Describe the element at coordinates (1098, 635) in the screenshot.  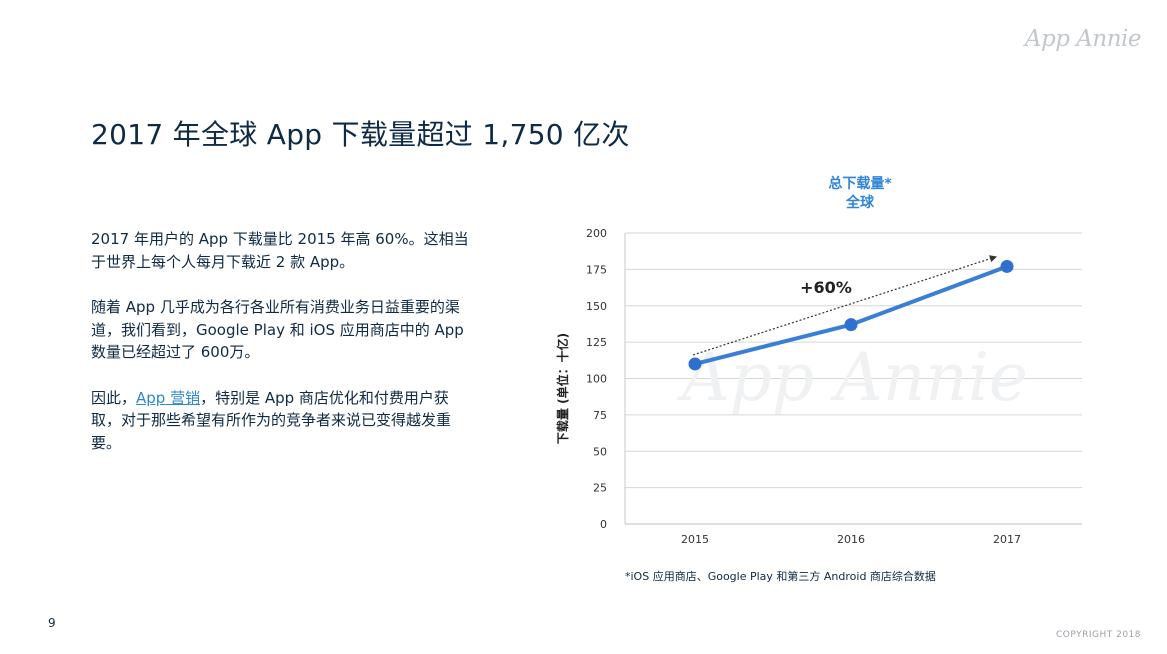
I see `copyright: COPYRIGHT 2018` at that location.